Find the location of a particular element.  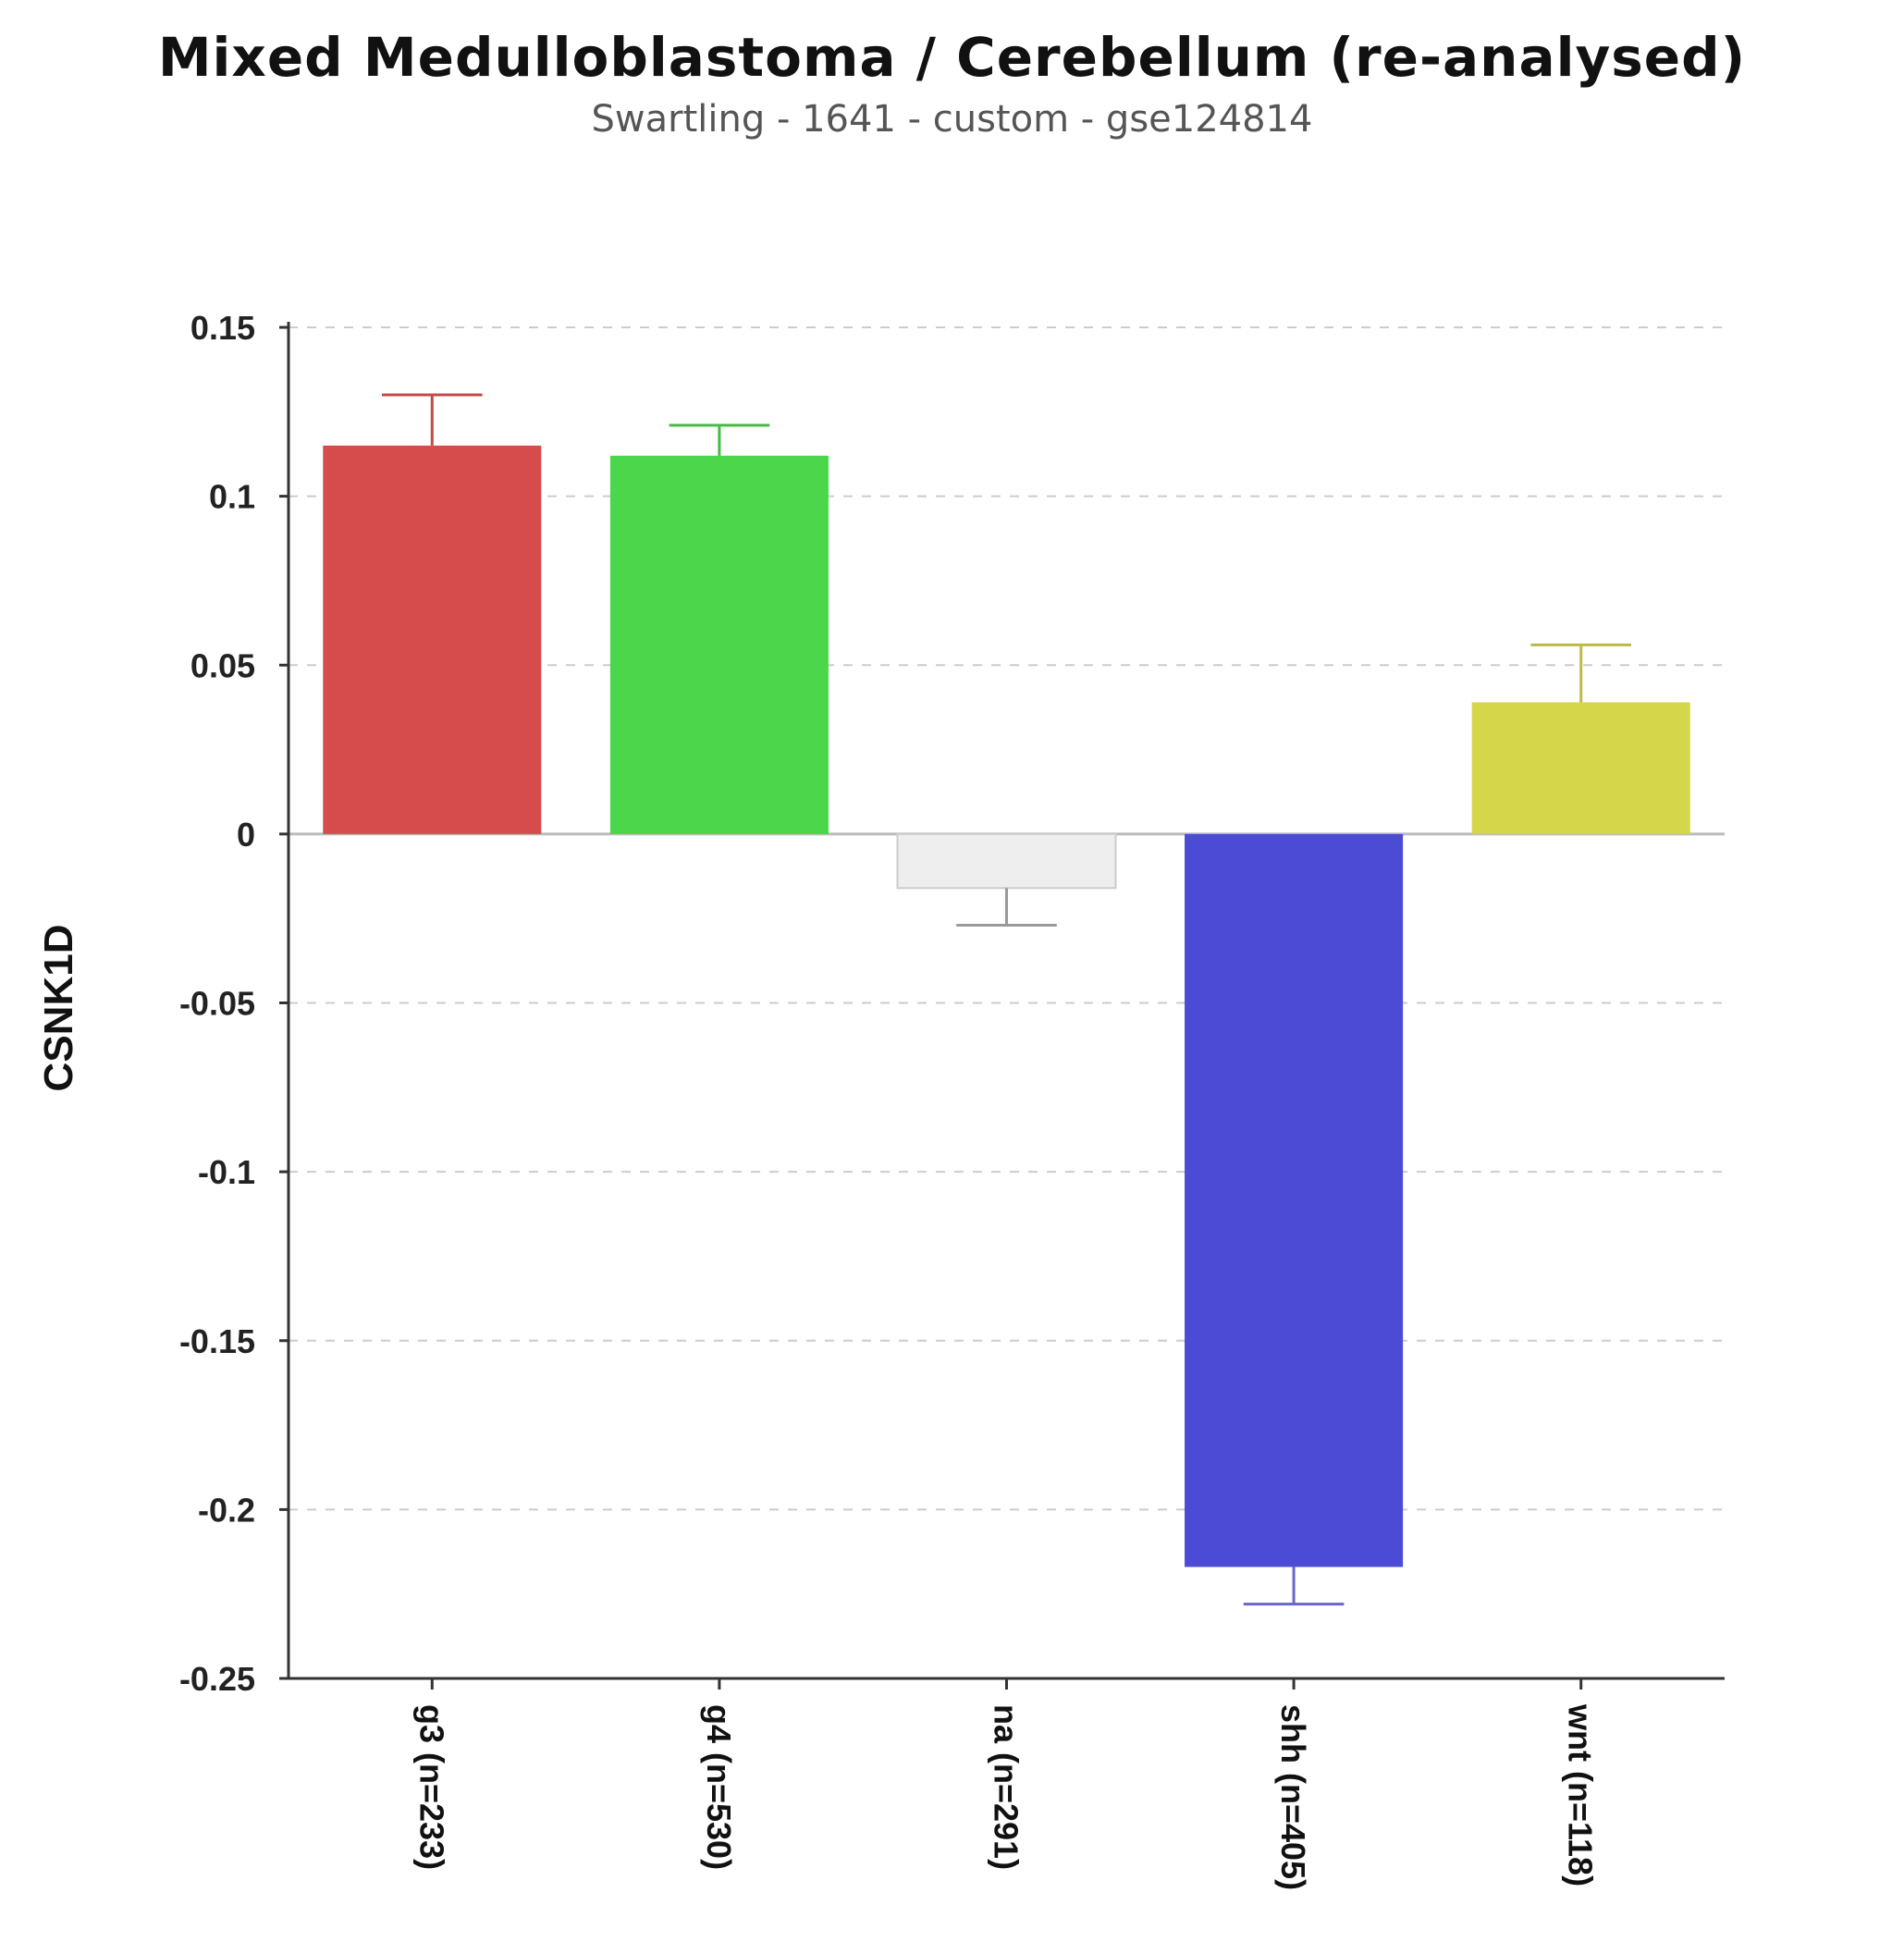

chart-subtitle: Swartling - 1641 - custom - gse124814 is located at coordinates (952, 119).